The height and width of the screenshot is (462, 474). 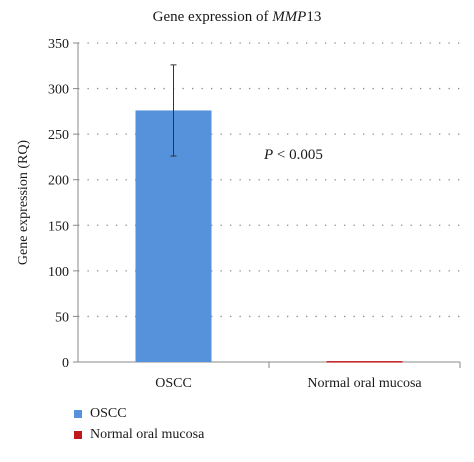 What do you see at coordinates (58, 135) in the screenshot?
I see `y-tick-label: 250` at bounding box center [58, 135].